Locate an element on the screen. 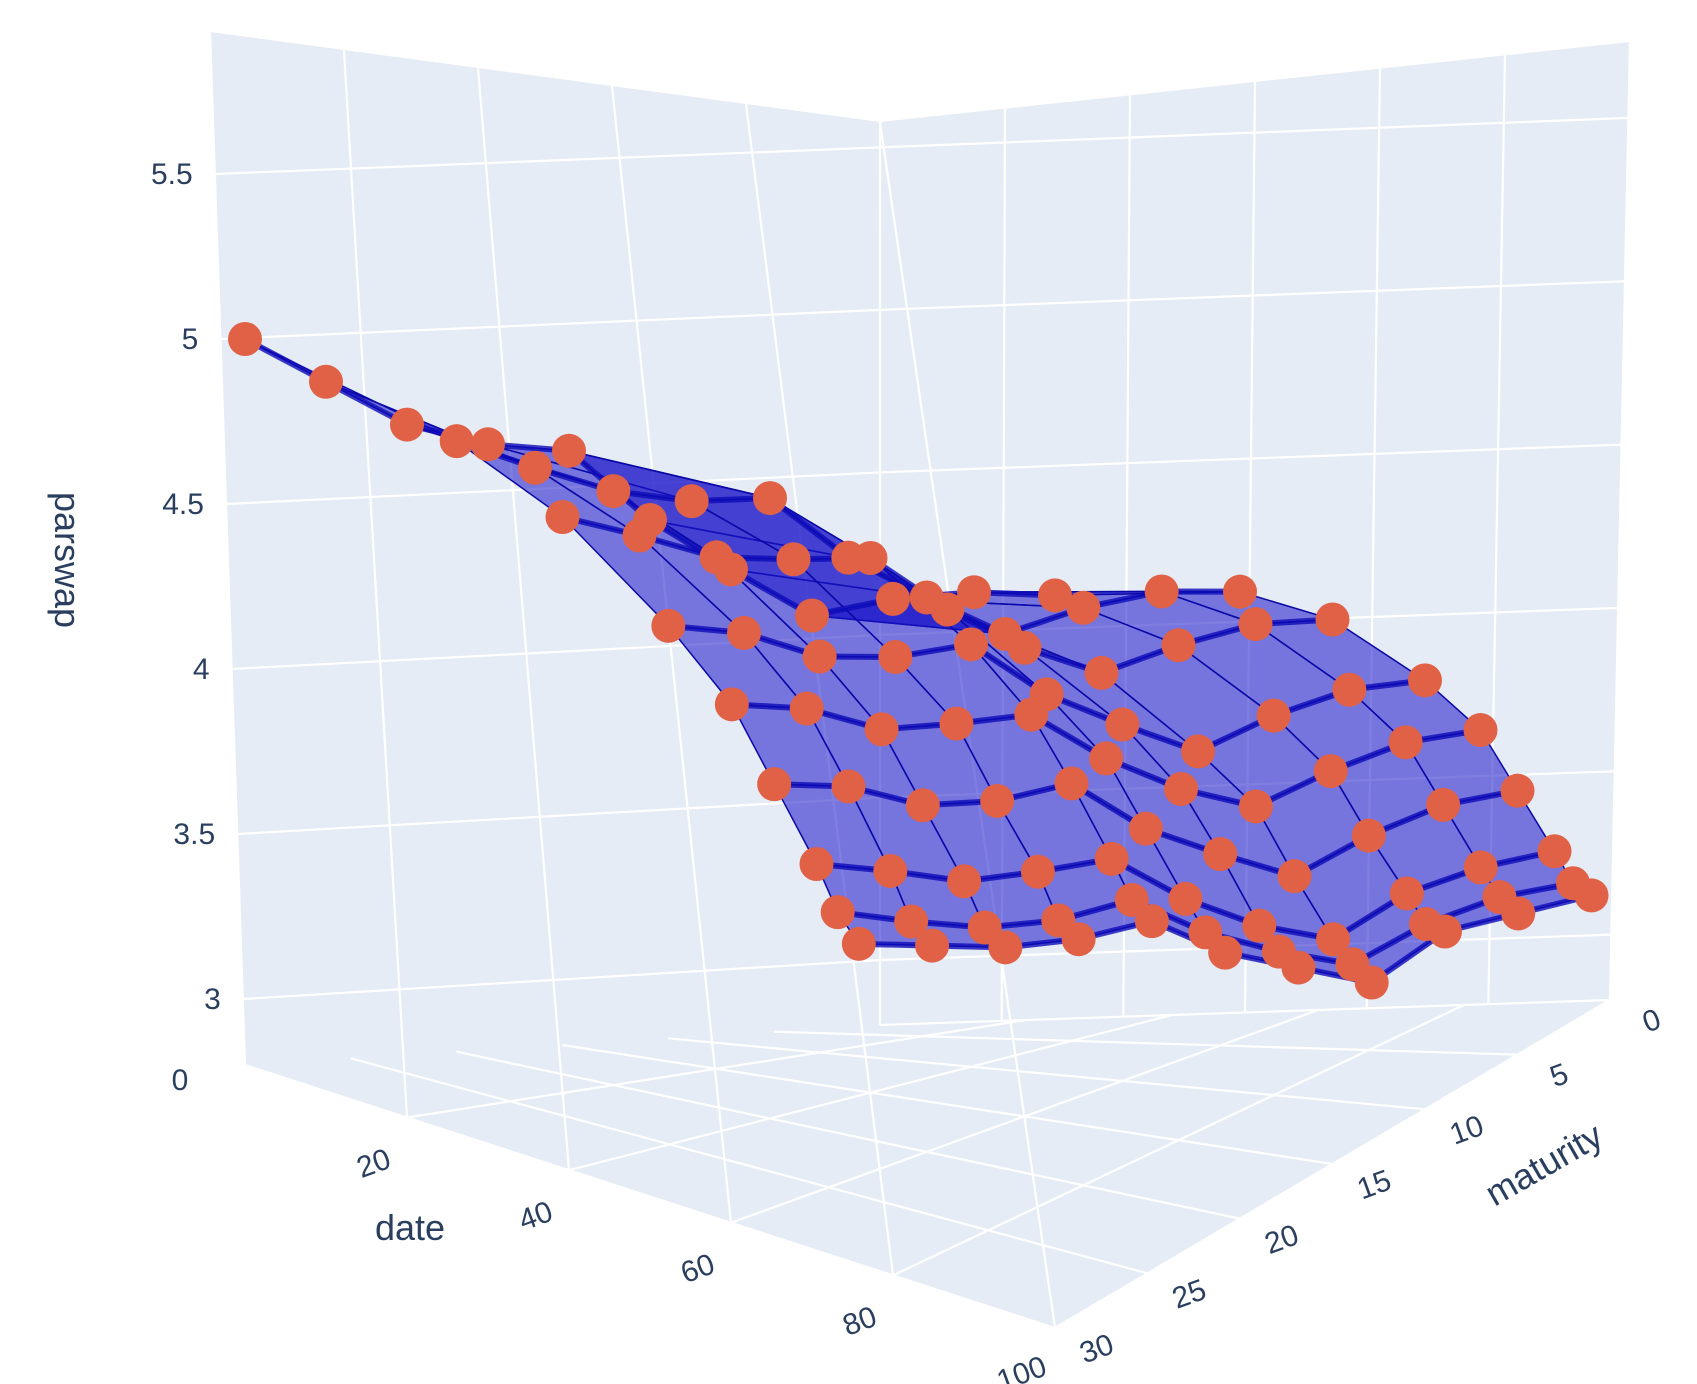 The height and width of the screenshot is (1384, 1697). z-tick-label: 4.5 is located at coordinates (183, 504).